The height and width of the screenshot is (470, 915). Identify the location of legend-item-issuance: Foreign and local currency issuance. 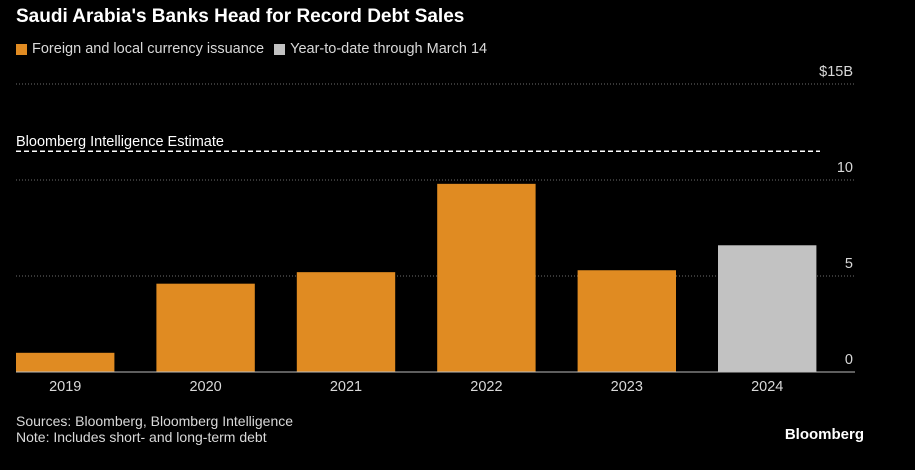
(140, 49).